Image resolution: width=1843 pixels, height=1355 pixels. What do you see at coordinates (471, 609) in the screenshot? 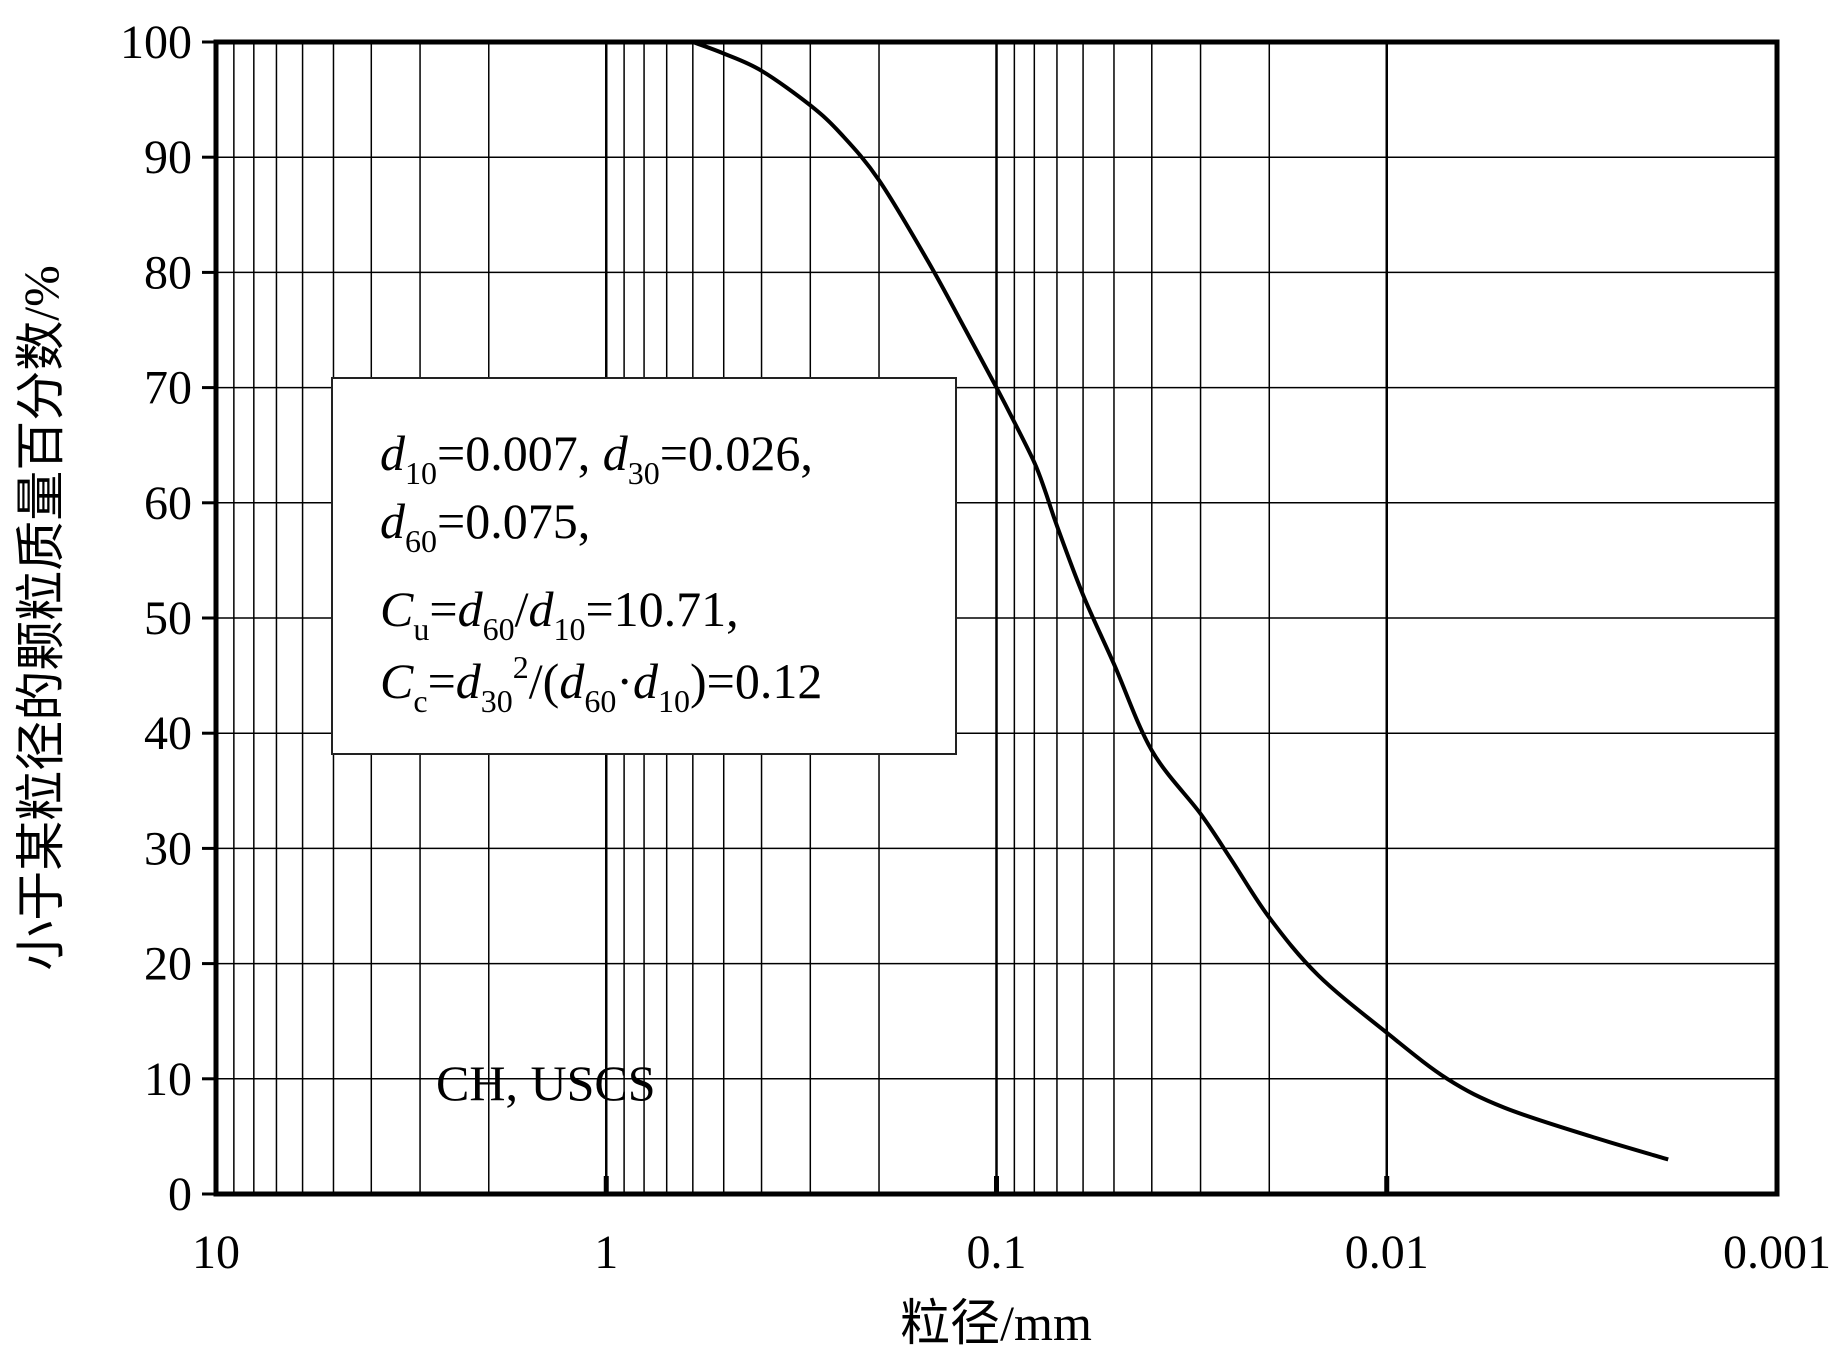
I see `cu-d60-symbol: d` at bounding box center [471, 609].